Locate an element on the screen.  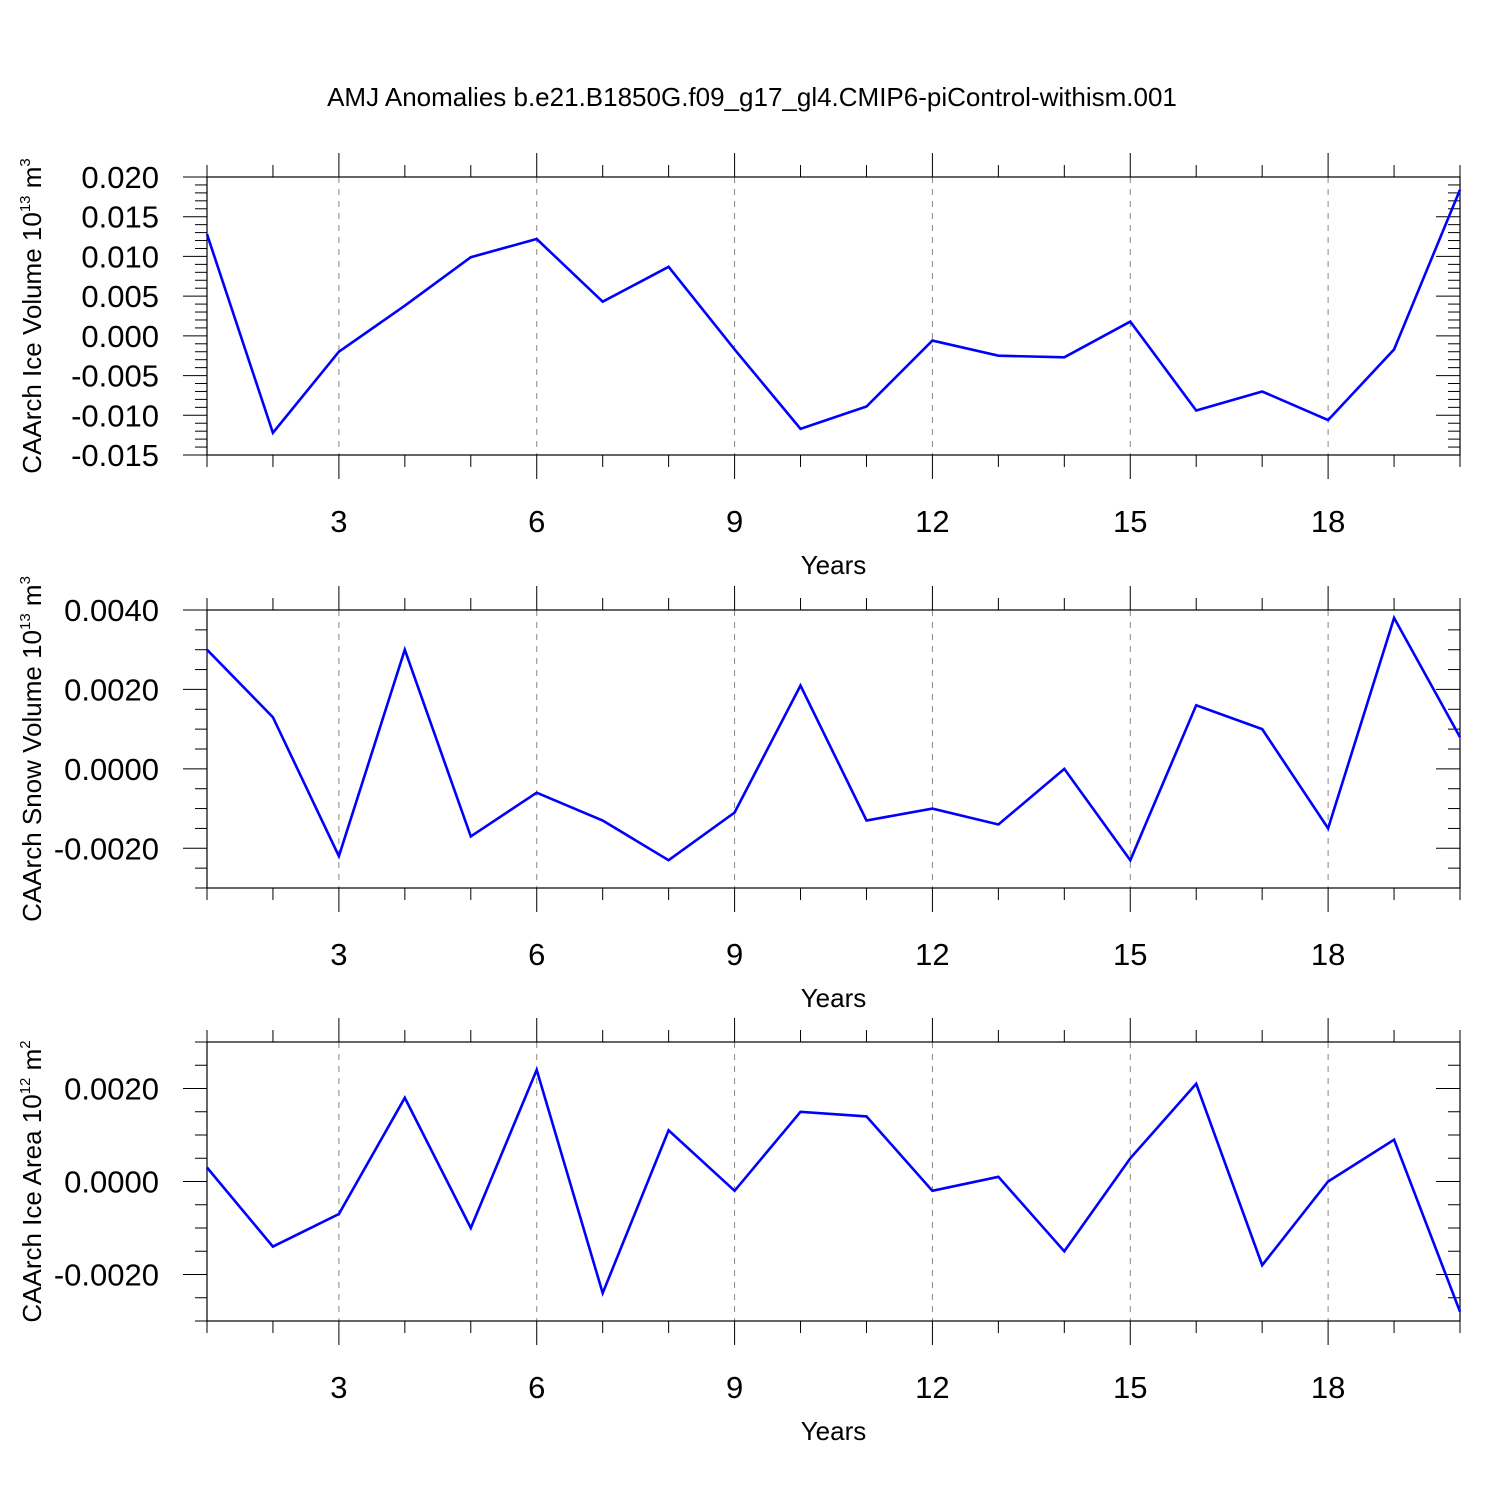
y-tick-label: -0.015 is located at coordinates (115, 455).